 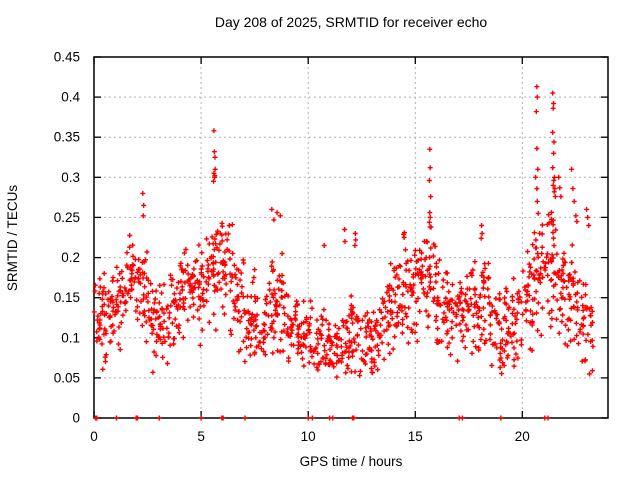 What do you see at coordinates (415, 436) in the screenshot?
I see `svg-text: 15` at bounding box center [415, 436].